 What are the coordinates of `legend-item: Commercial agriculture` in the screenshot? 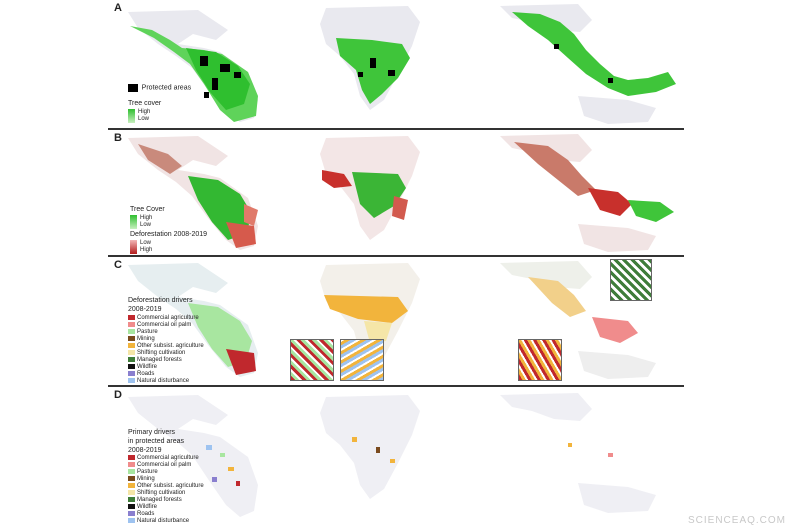 It's located at (166, 318).